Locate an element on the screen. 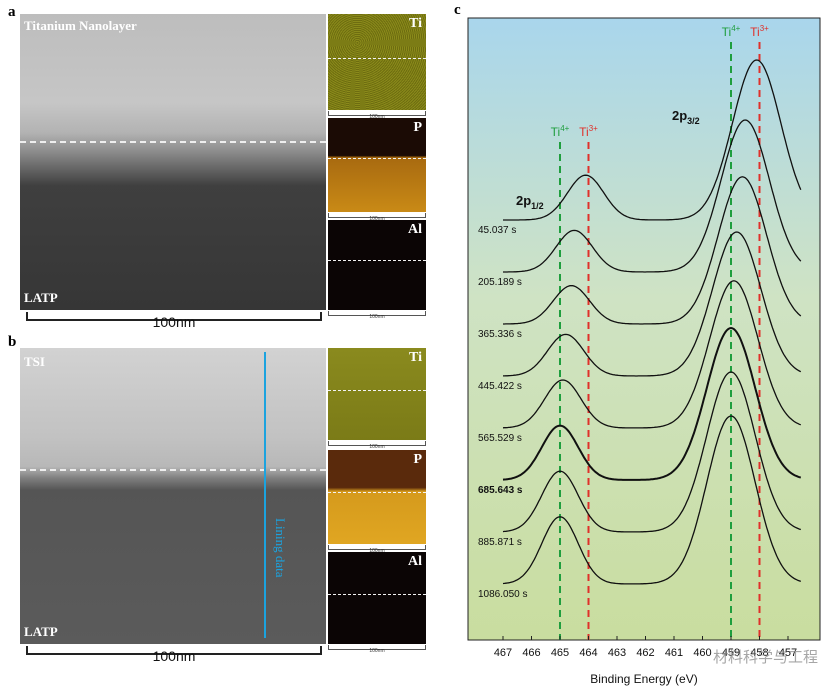 The width and height of the screenshot is (839, 689). panel-b-scale-bar: 100nm is located at coordinates (174, 655).